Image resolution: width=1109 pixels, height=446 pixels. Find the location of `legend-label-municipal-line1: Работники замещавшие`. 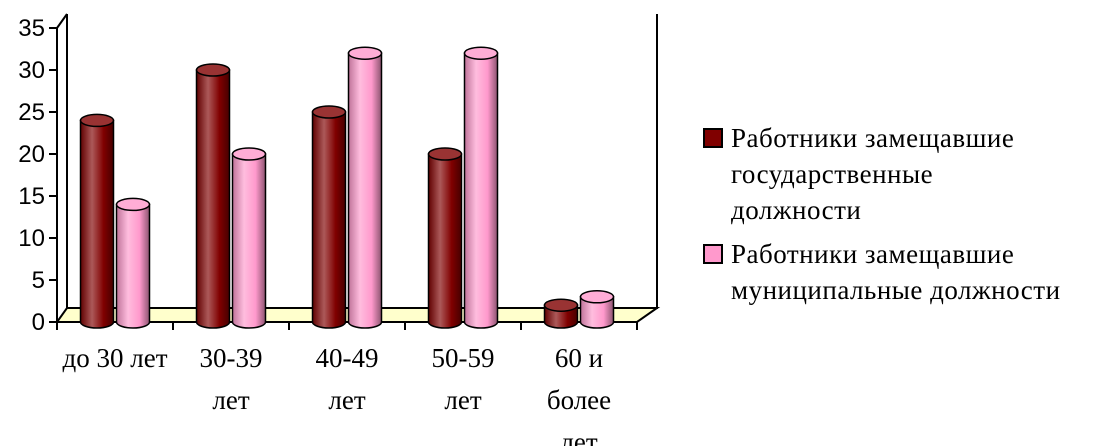

legend-label-municipal-line1: Работники замещавшие is located at coordinates (873, 254).